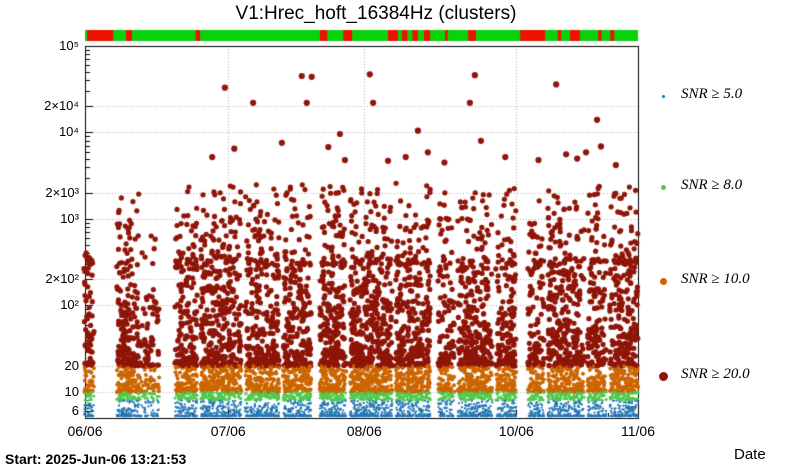  What do you see at coordinates (638, 431) in the screenshot?
I see `x-tick-label: 11/06` at bounding box center [638, 431].